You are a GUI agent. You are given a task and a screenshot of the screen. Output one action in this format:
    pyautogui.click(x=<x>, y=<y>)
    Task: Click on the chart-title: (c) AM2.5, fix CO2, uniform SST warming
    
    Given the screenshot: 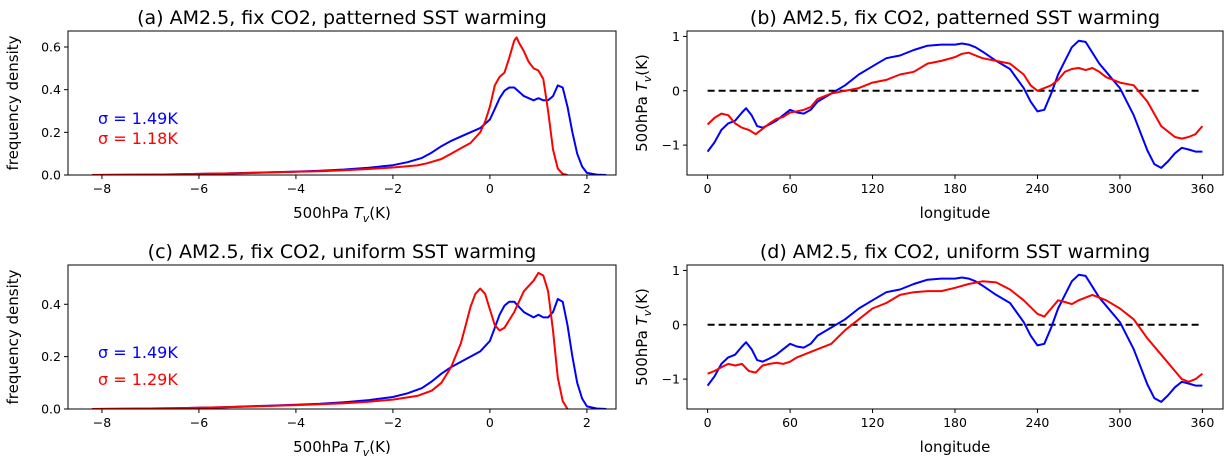 What is the action you would take?
    pyautogui.click(x=342, y=252)
    